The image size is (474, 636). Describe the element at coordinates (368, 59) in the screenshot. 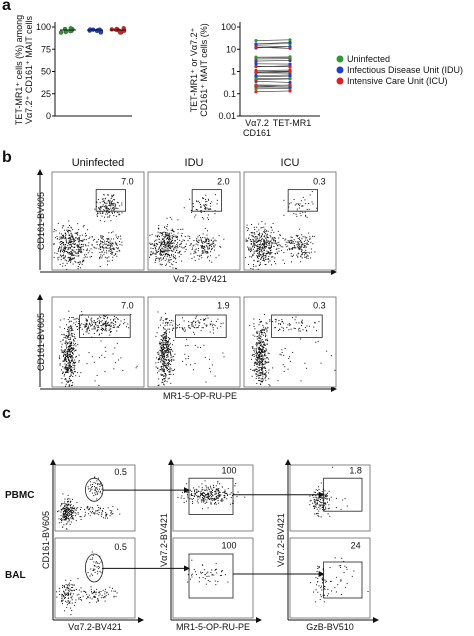

I see `legend-label: Uninfected` at that location.